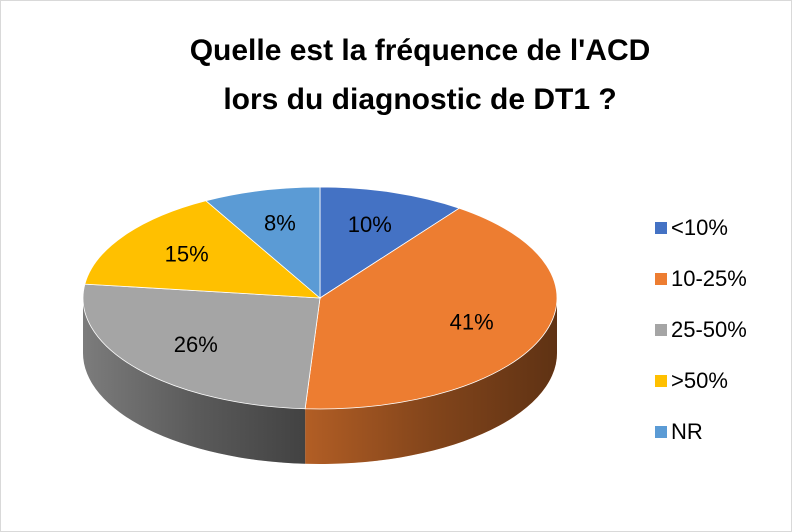 This screenshot has width=792, height=532. Describe the element at coordinates (196, 344) in the screenshot. I see `data-label: 26%` at that location.